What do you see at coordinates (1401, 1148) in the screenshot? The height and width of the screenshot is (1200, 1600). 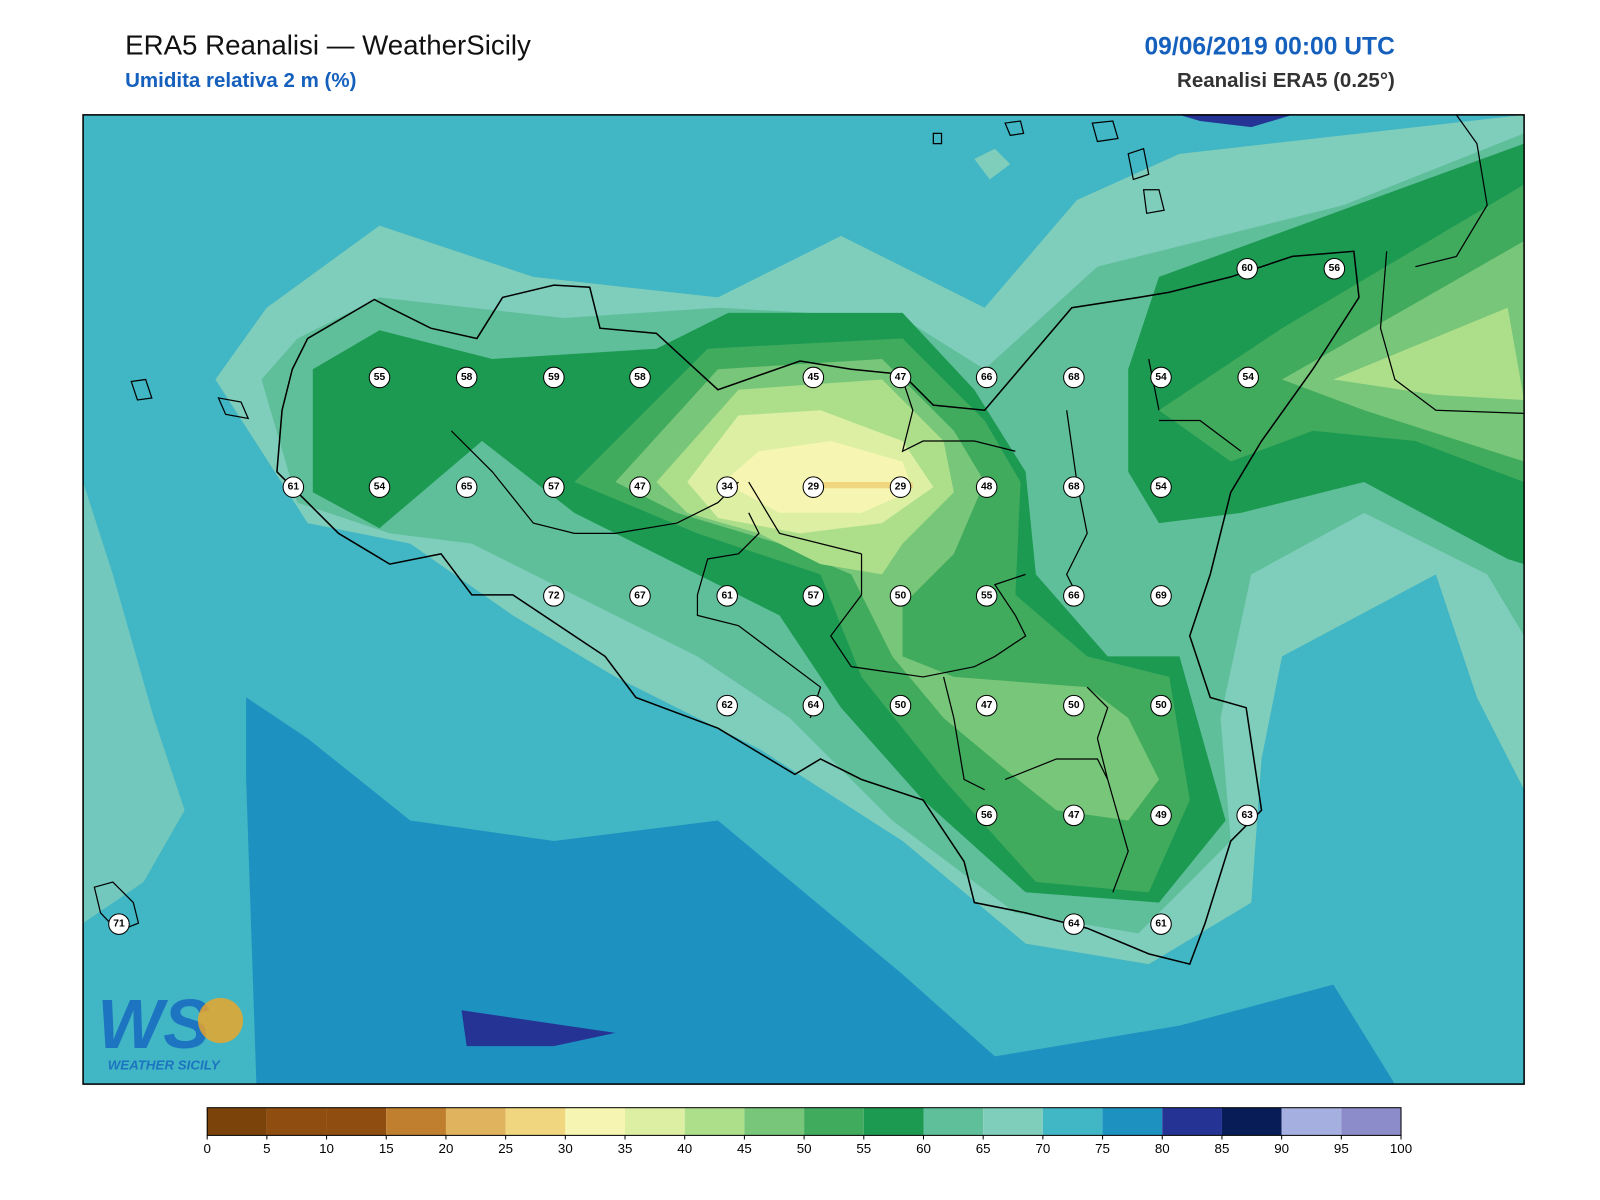 I see `colorbar-label: 100` at bounding box center [1401, 1148].